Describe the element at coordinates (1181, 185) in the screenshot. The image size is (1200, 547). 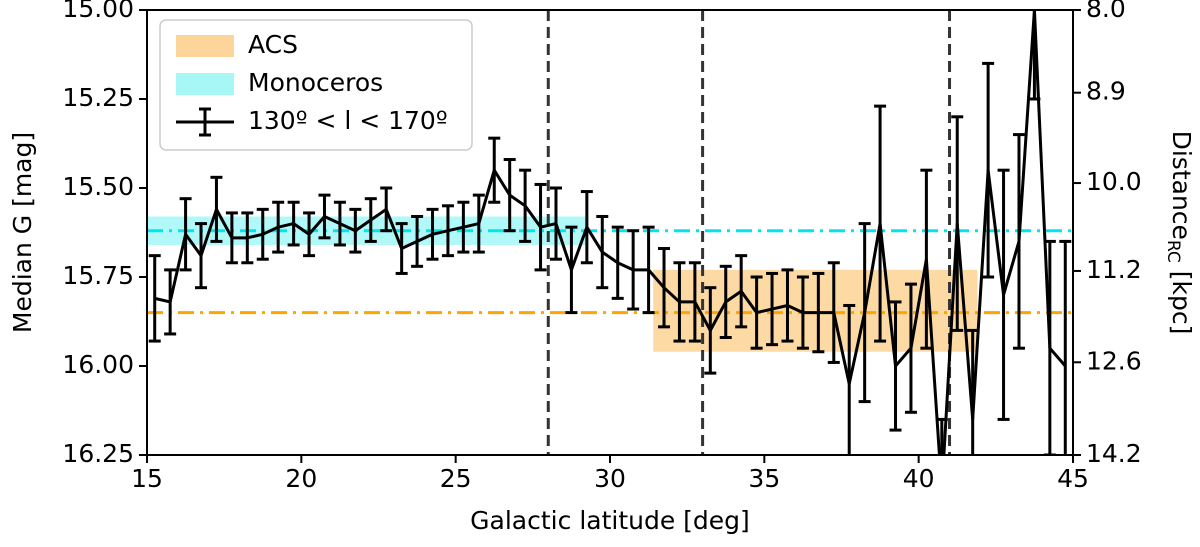
I see `y2-axis-label-text: Distance` at that location.